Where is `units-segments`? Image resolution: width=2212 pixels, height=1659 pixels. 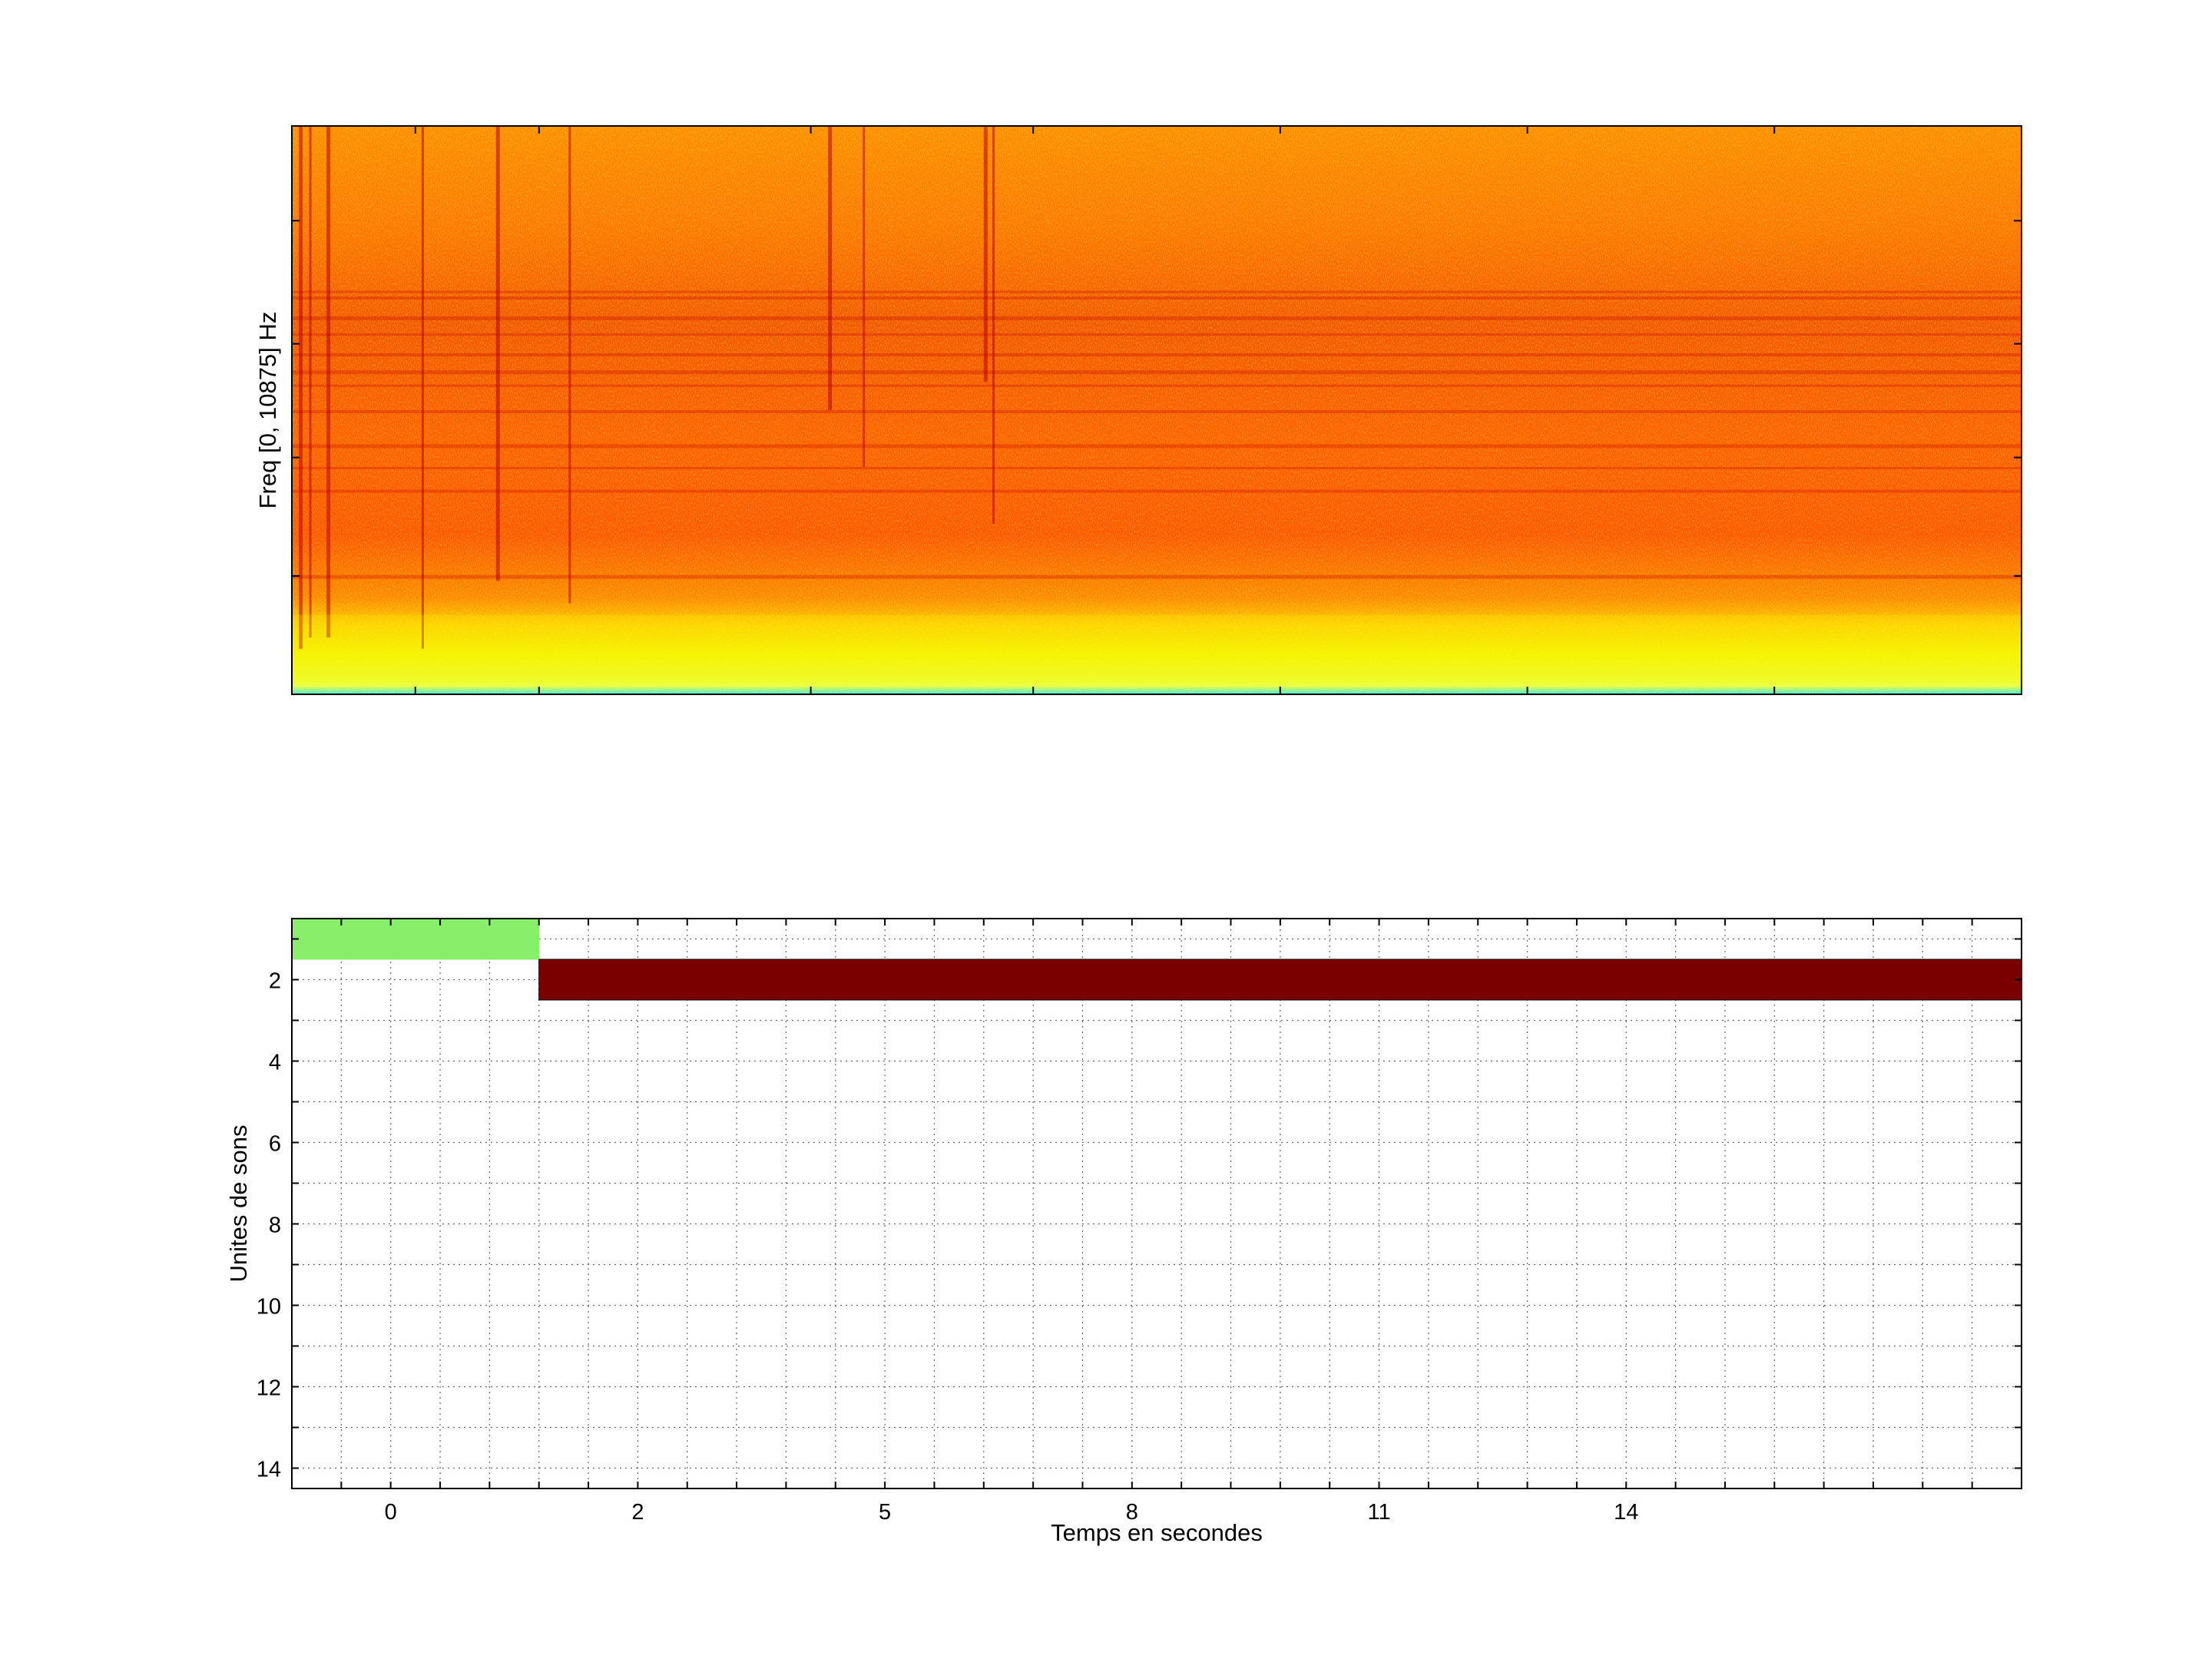 units-segments is located at coordinates (1156, 959).